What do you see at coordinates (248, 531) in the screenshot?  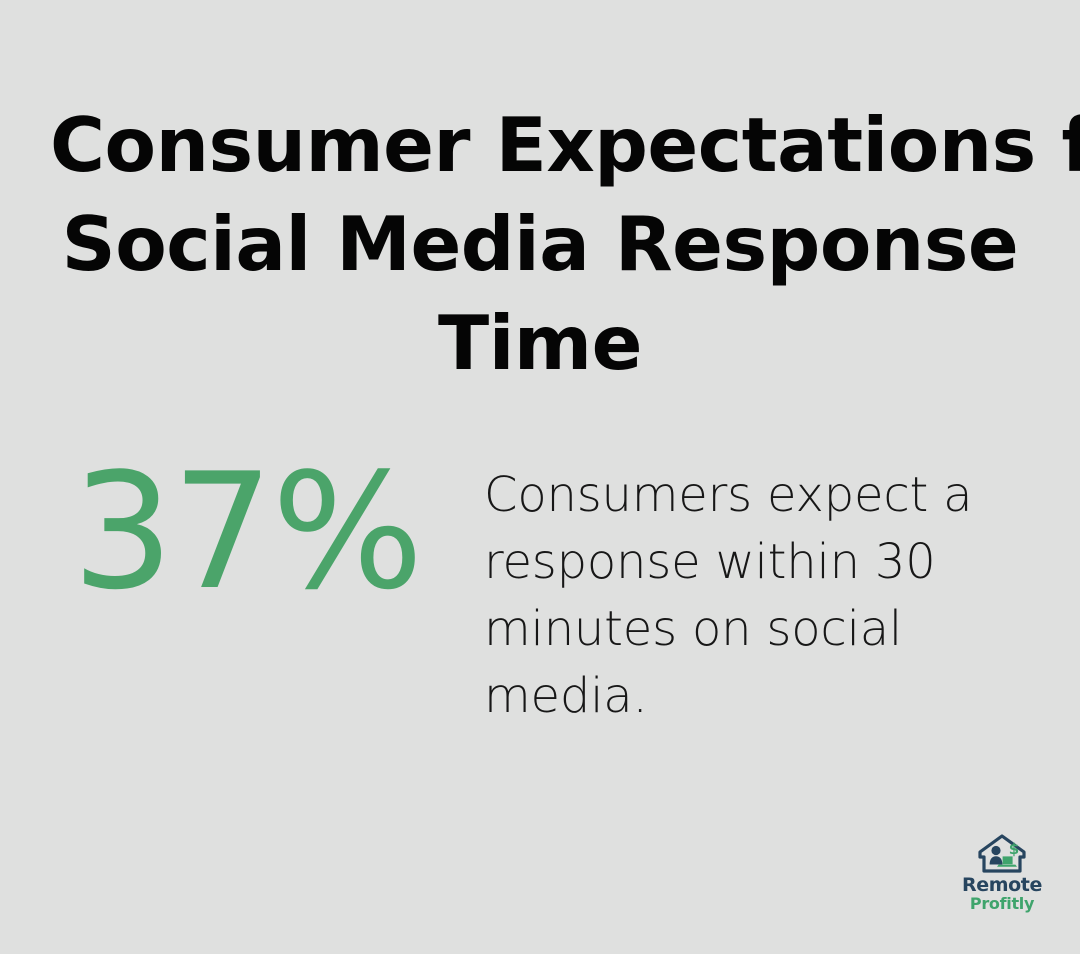 I see `stat-percentage-value: 37%` at bounding box center [248, 531].